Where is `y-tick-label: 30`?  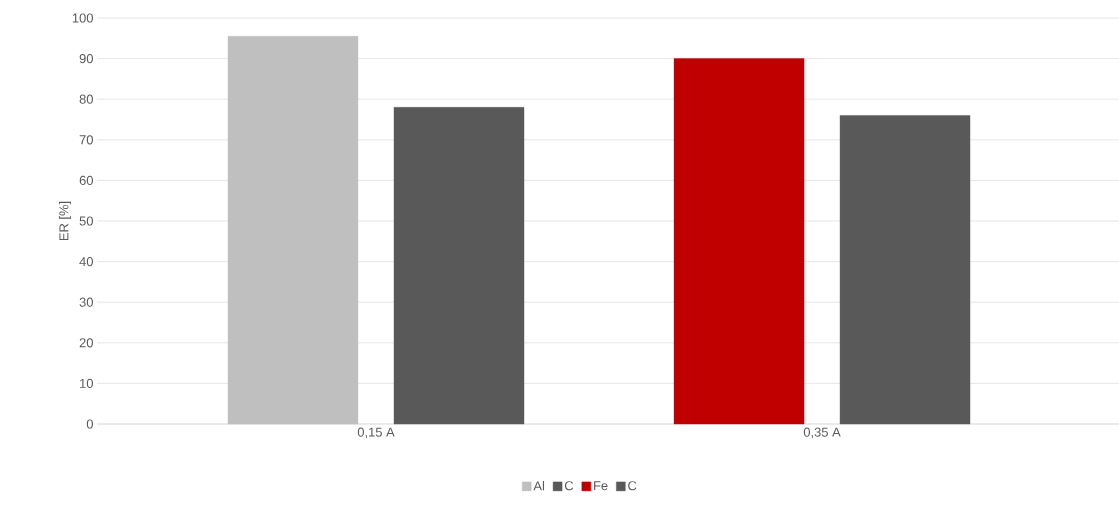
y-tick-label: 30 is located at coordinates (86, 302).